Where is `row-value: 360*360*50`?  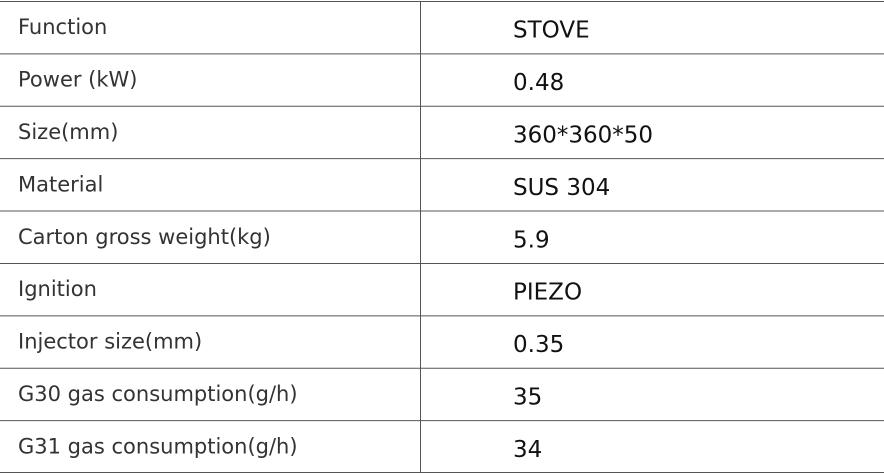 row-value: 360*360*50 is located at coordinates (583, 135).